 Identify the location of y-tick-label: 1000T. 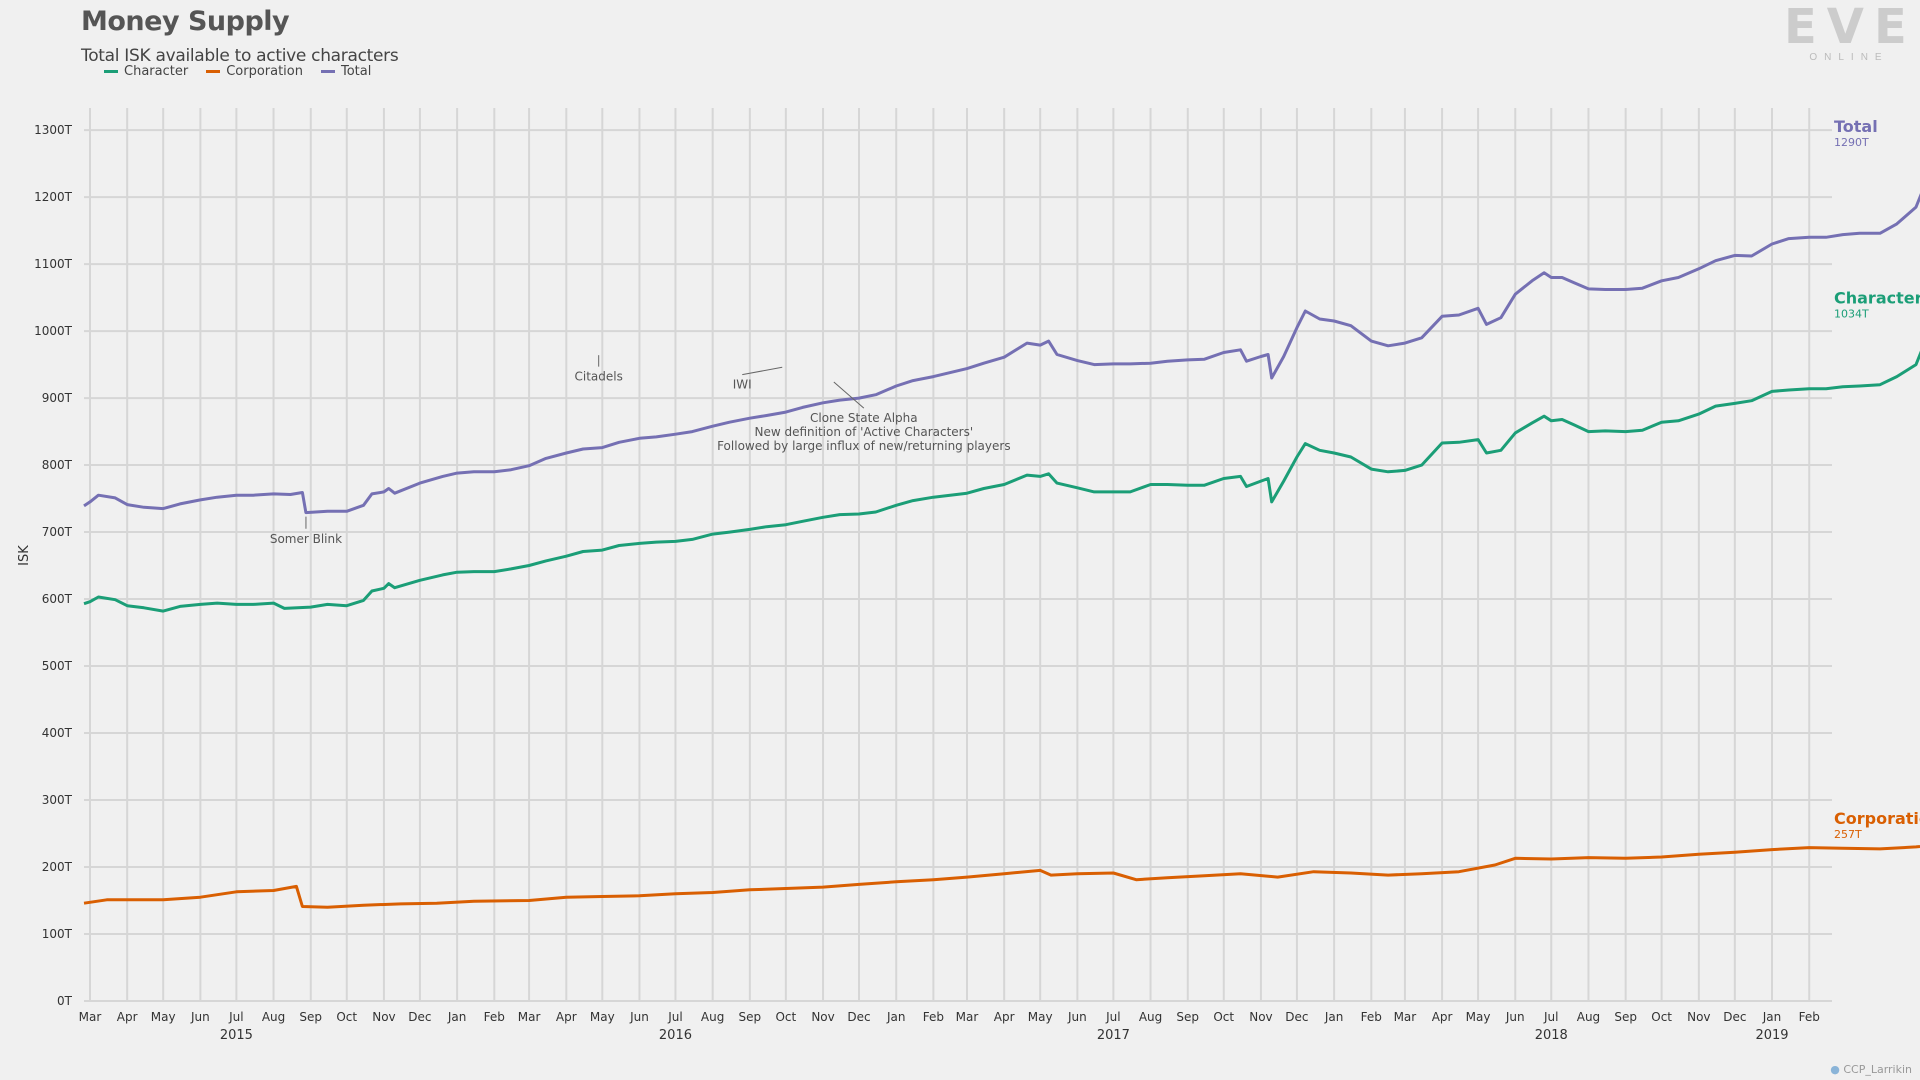
(53, 331).